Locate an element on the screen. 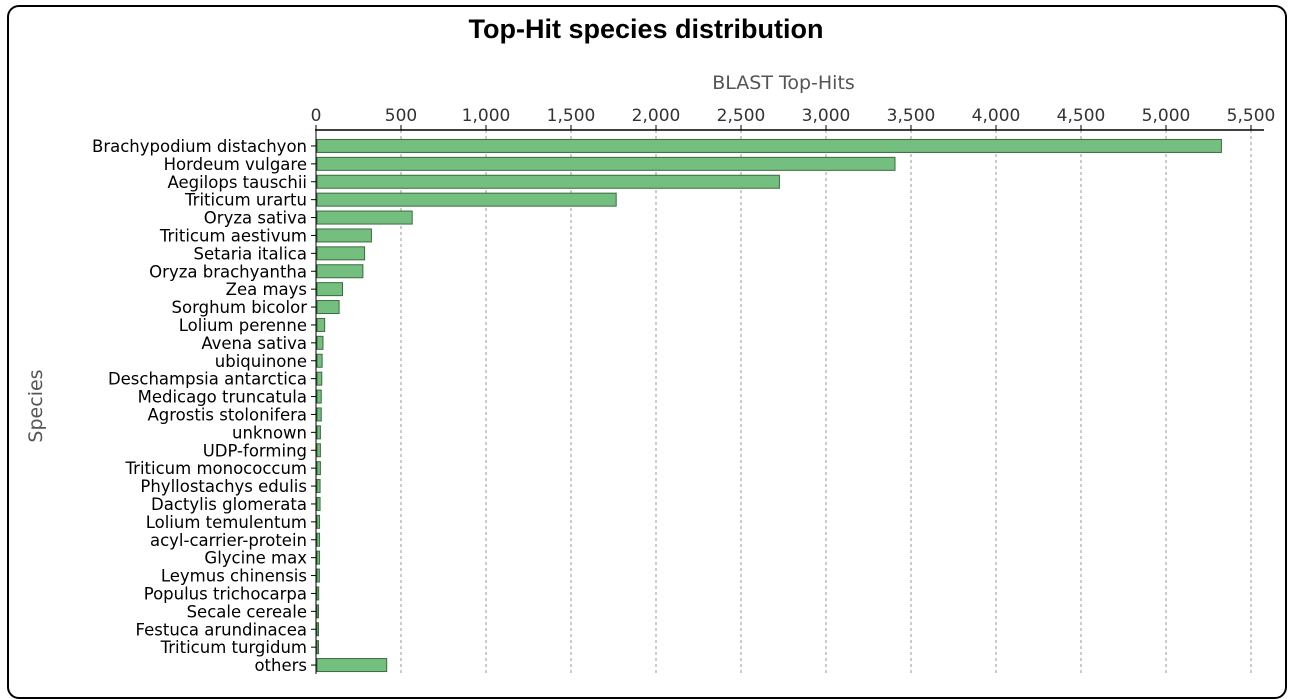 The image size is (1292, 699). x-tick-label: 2,000 is located at coordinates (656, 116).